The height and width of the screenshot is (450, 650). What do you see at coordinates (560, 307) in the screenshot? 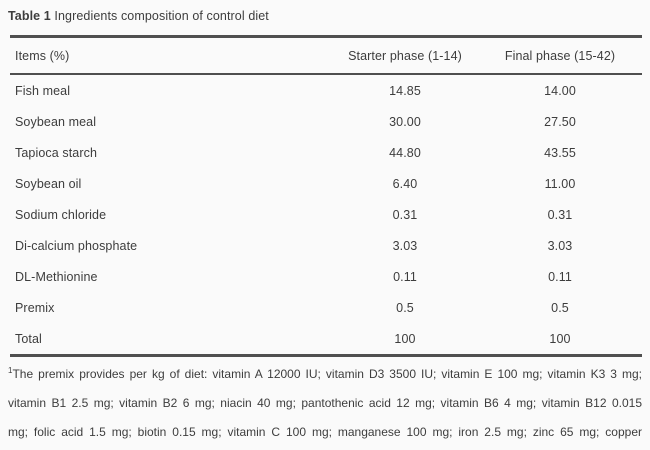
I see `cell-final-value: 0.5` at bounding box center [560, 307].